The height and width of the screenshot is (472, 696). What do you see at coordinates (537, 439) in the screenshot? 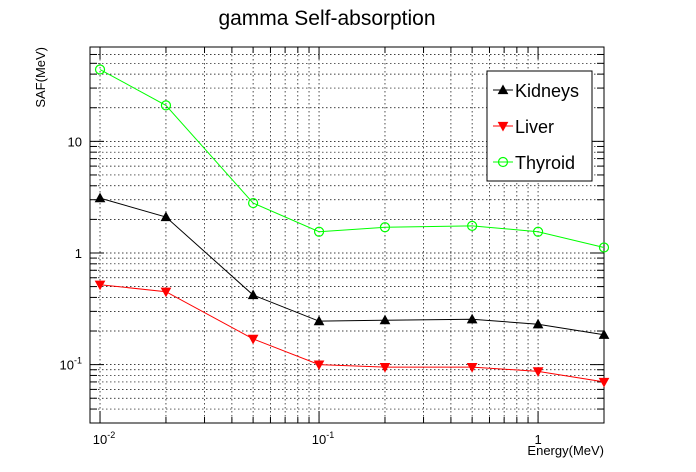
I see `x-tick-label: 1` at bounding box center [537, 439].